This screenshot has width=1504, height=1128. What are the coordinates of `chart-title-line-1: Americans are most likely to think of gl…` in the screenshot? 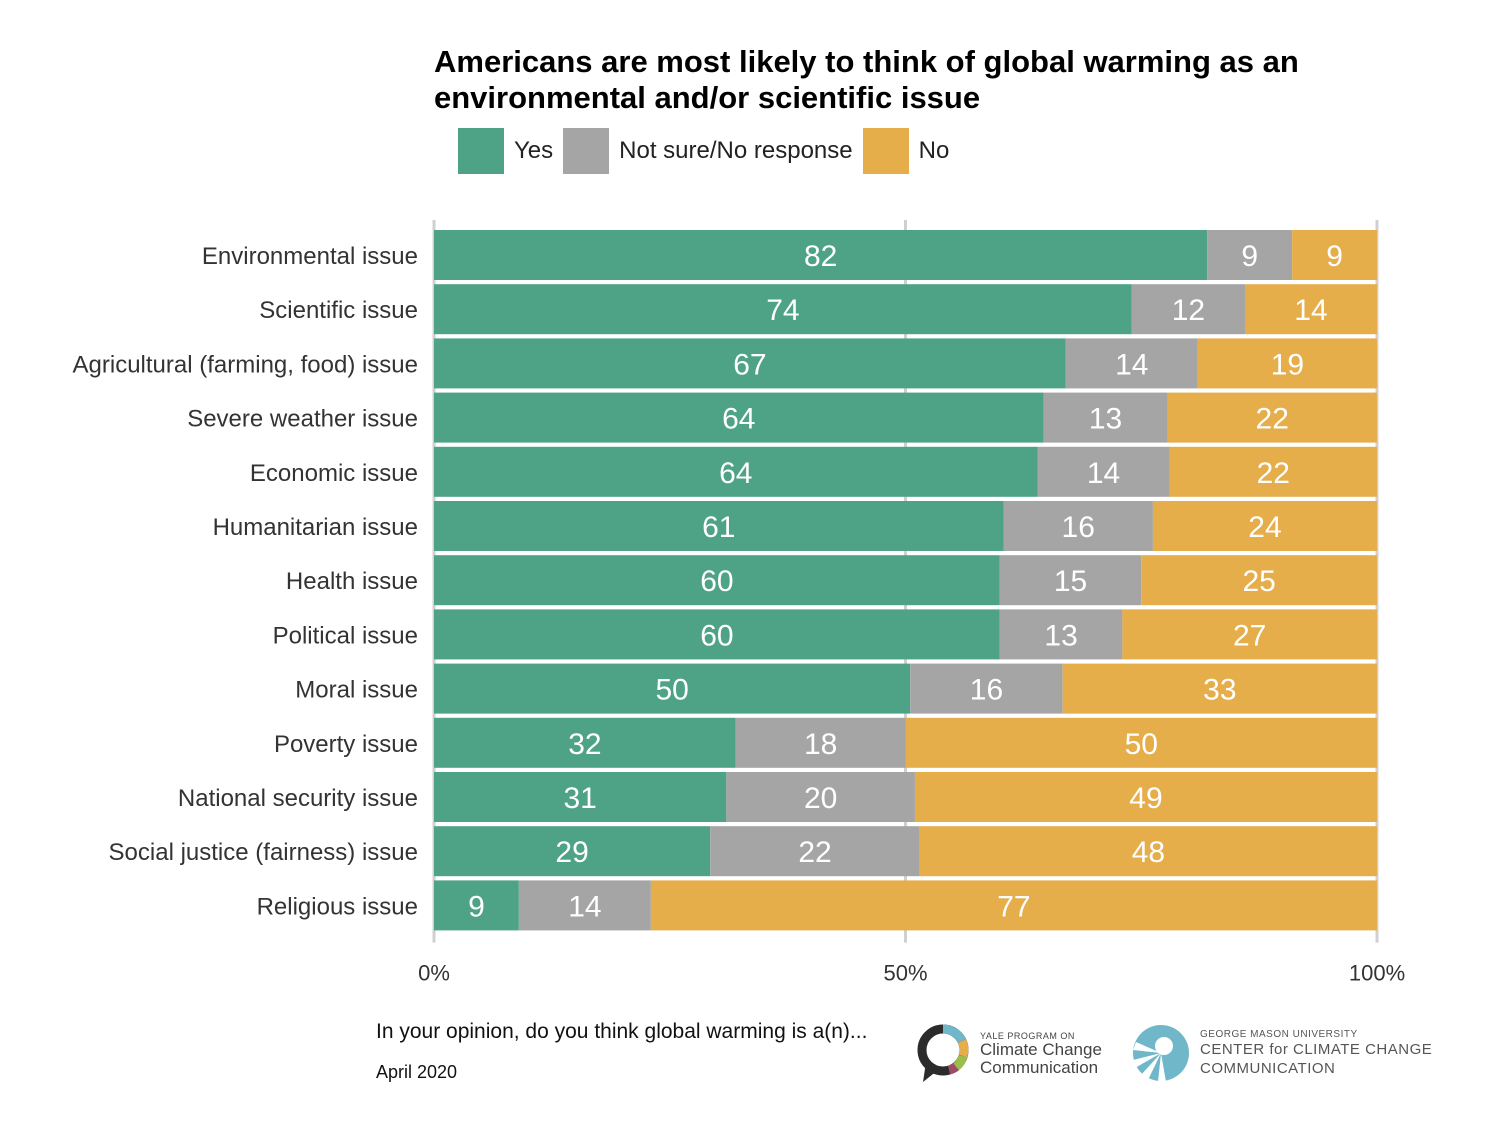 It's located at (866, 61).